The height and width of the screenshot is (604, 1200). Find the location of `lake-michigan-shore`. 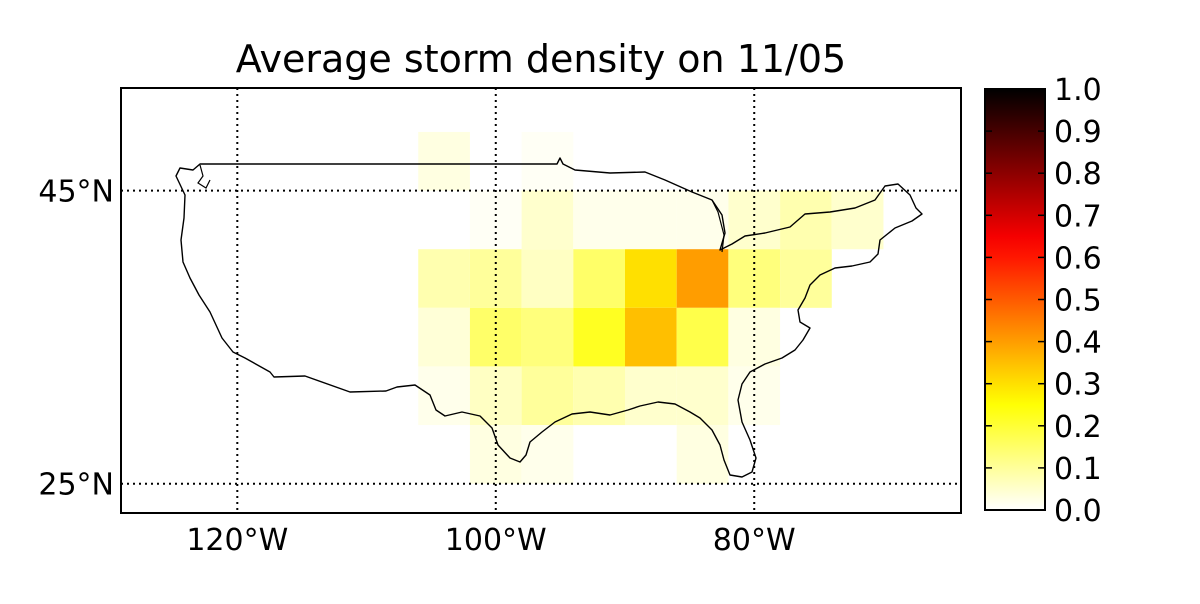

lake-michigan-shore is located at coordinates (718, 226).